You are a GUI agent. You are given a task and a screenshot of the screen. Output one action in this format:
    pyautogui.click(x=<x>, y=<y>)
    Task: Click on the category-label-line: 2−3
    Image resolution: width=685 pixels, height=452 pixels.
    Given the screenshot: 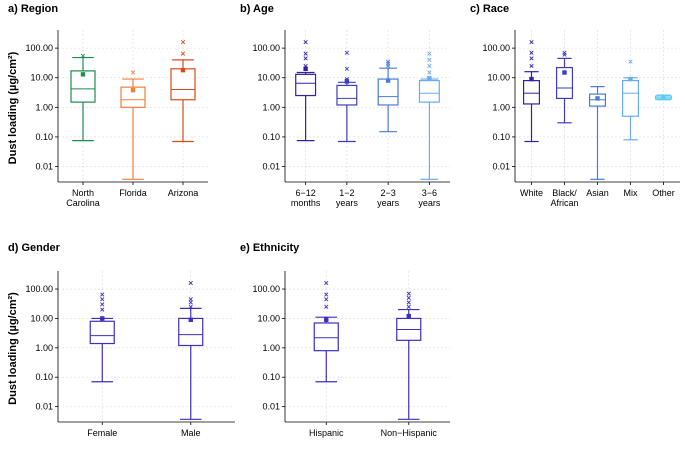 What is the action you would take?
    pyautogui.click(x=387, y=193)
    